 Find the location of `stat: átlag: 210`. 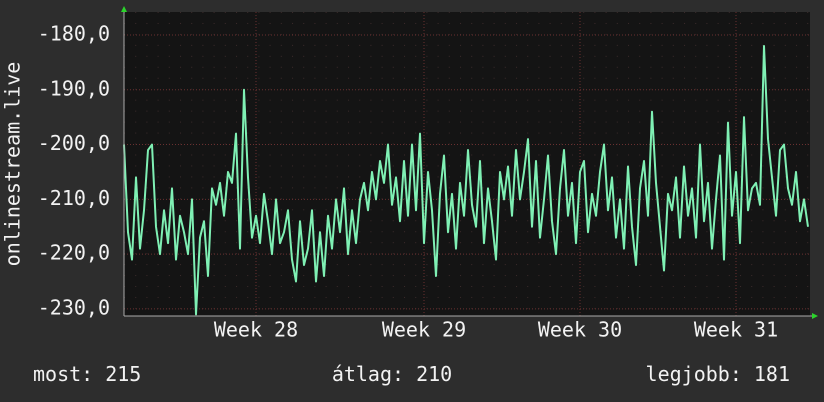

stat: átlag: 210 is located at coordinates (392, 374).